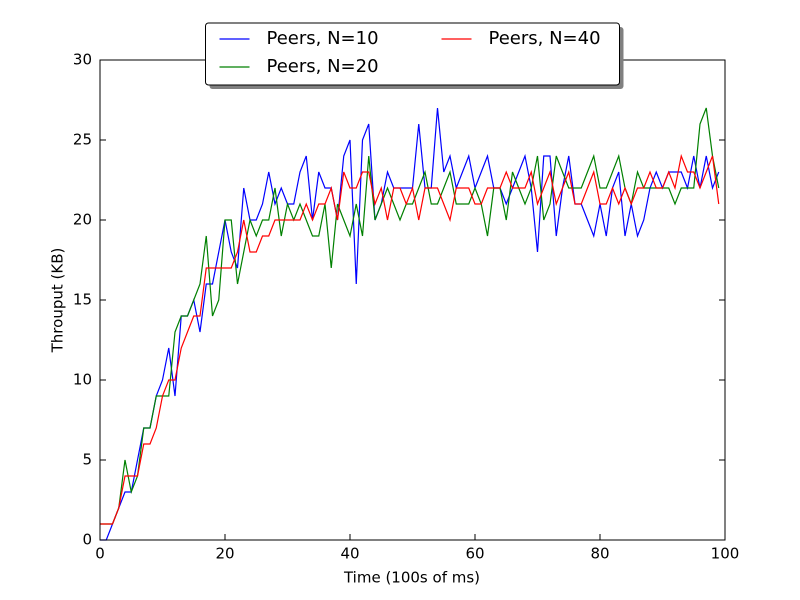 The height and width of the screenshot is (600, 800). What do you see at coordinates (599, 554) in the screenshot?
I see `x-tick-label: 80` at bounding box center [599, 554].